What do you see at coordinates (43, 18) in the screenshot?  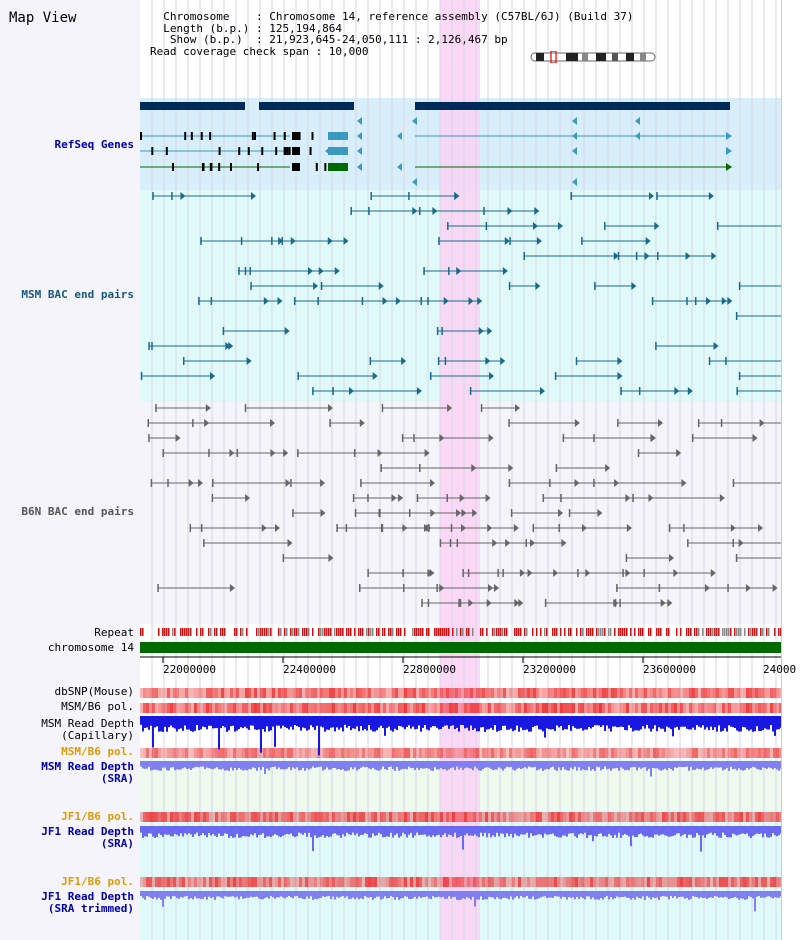 I see `page-title: Map View` at bounding box center [43, 18].